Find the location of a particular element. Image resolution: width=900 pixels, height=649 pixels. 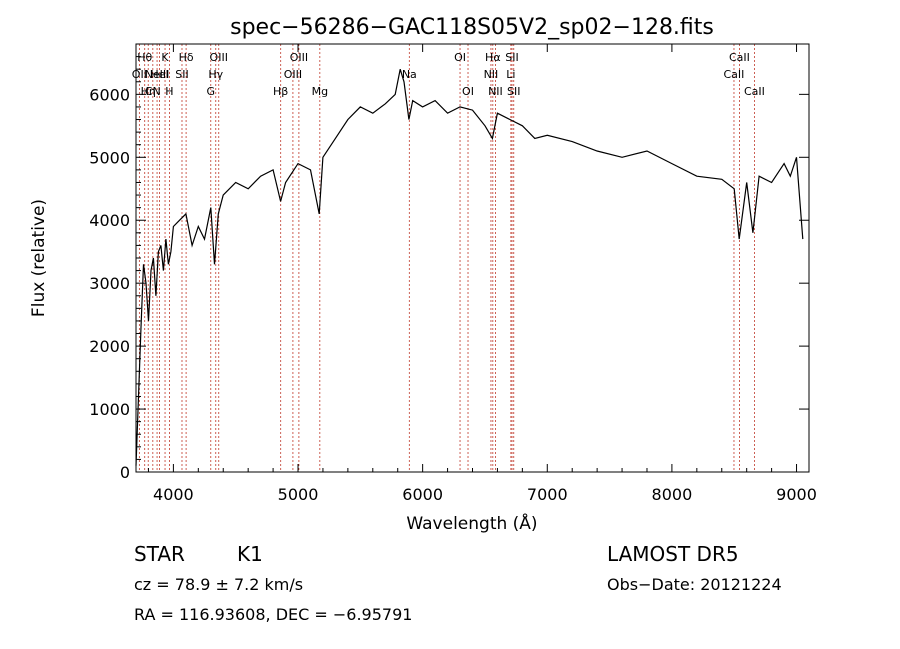

line-label-8: SII is located at coordinates (181, 74).